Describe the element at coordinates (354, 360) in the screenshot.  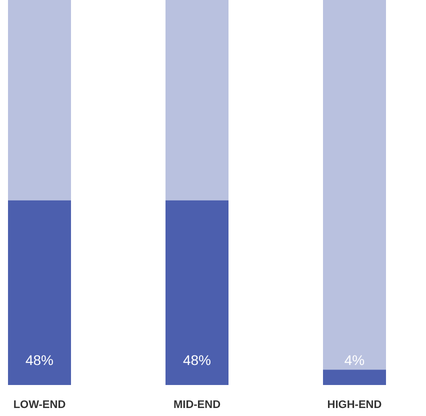
I see `data-label: 4%` at that location.